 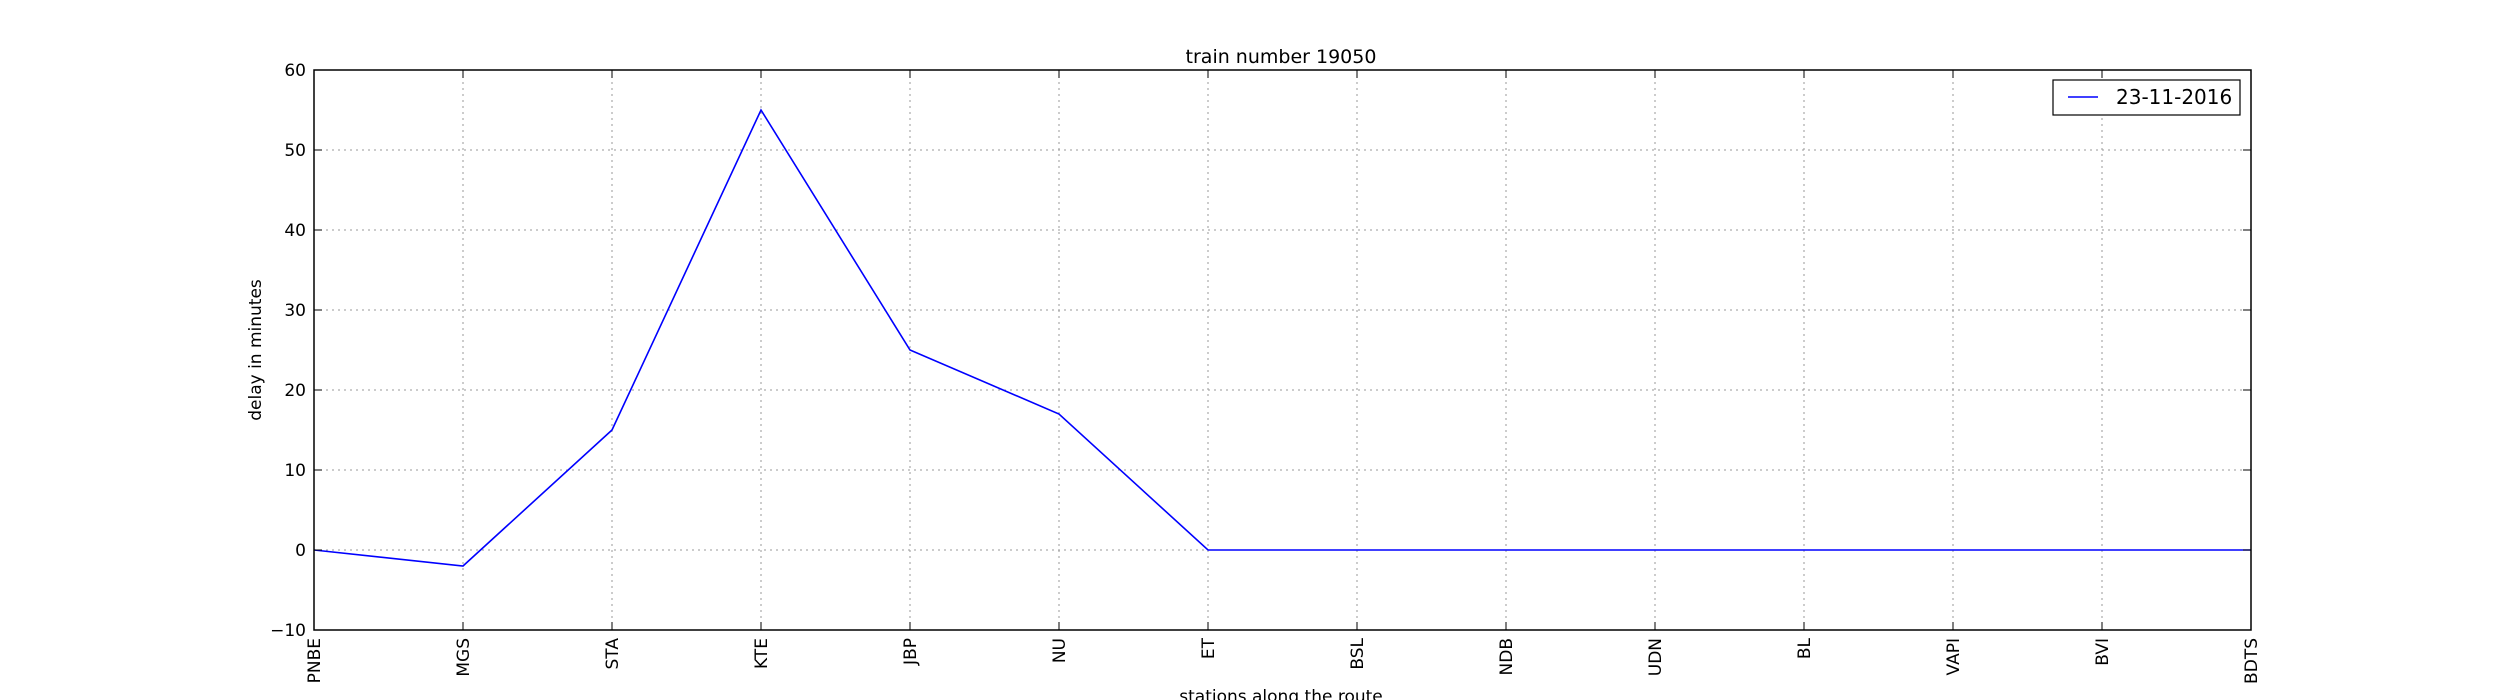 What do you see at coordinates (1209, 648) in the screenshot?
I see `x-tick-label: ET` at bounding box center [1209, 648].